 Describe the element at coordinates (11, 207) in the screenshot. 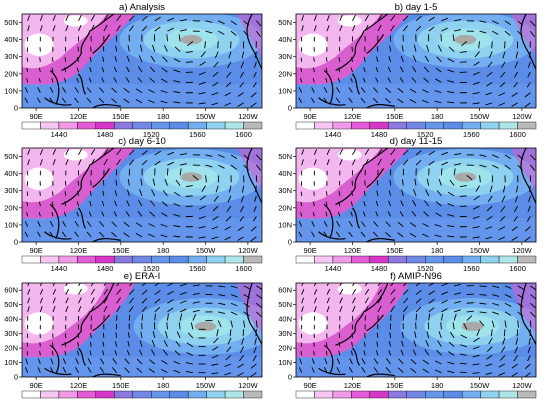

I see `lat-tick-label: 20N` at that location.